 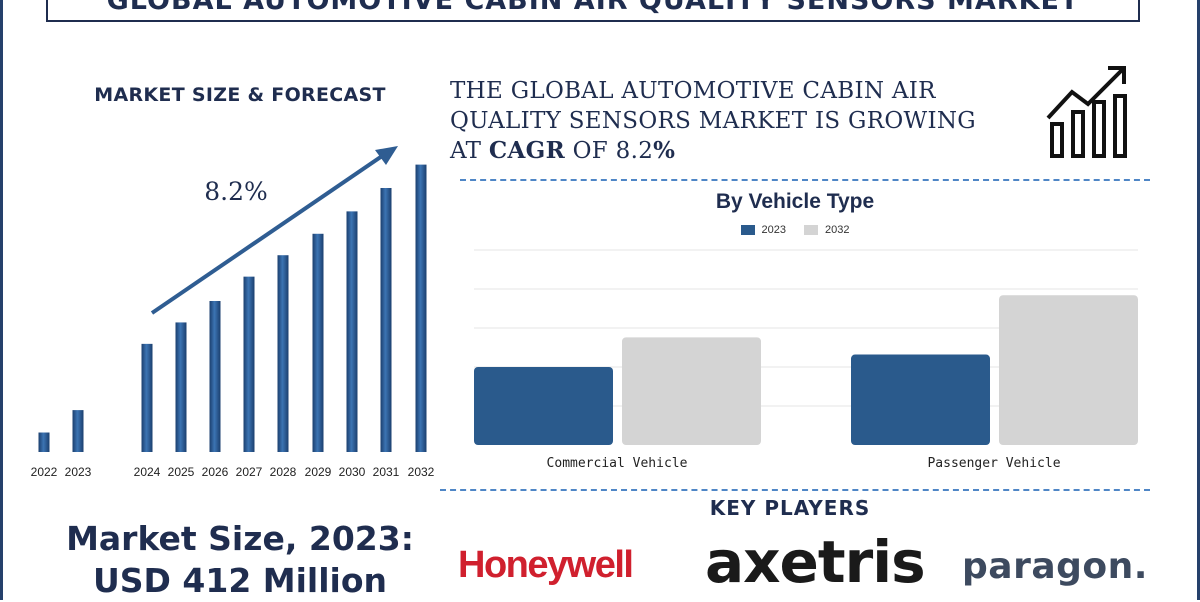 I want to click on market-size-line-2: USD 412 Million, so click(x=240, y=580).